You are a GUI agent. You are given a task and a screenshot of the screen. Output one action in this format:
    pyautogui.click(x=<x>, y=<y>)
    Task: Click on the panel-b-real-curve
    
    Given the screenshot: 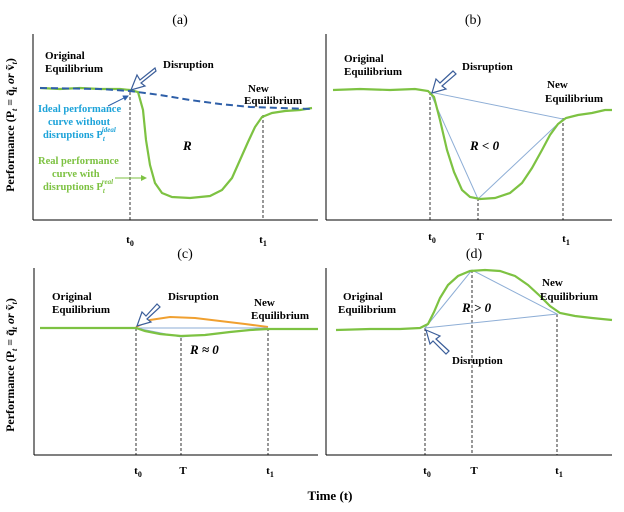 What is the action you would take?
    pyautogui.click(x=472, y=144)
    